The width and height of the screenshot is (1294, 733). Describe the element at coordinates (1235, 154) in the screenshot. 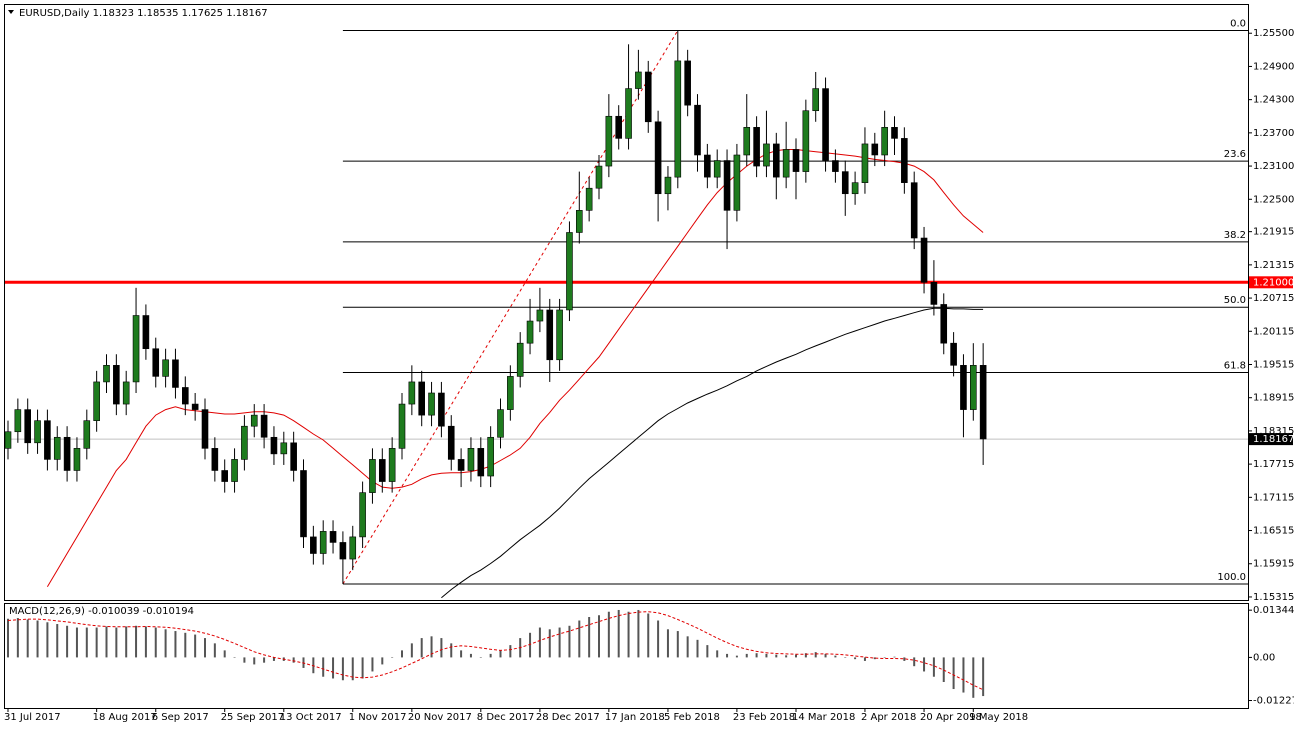

I see `fib-label: 23.6` at that location.